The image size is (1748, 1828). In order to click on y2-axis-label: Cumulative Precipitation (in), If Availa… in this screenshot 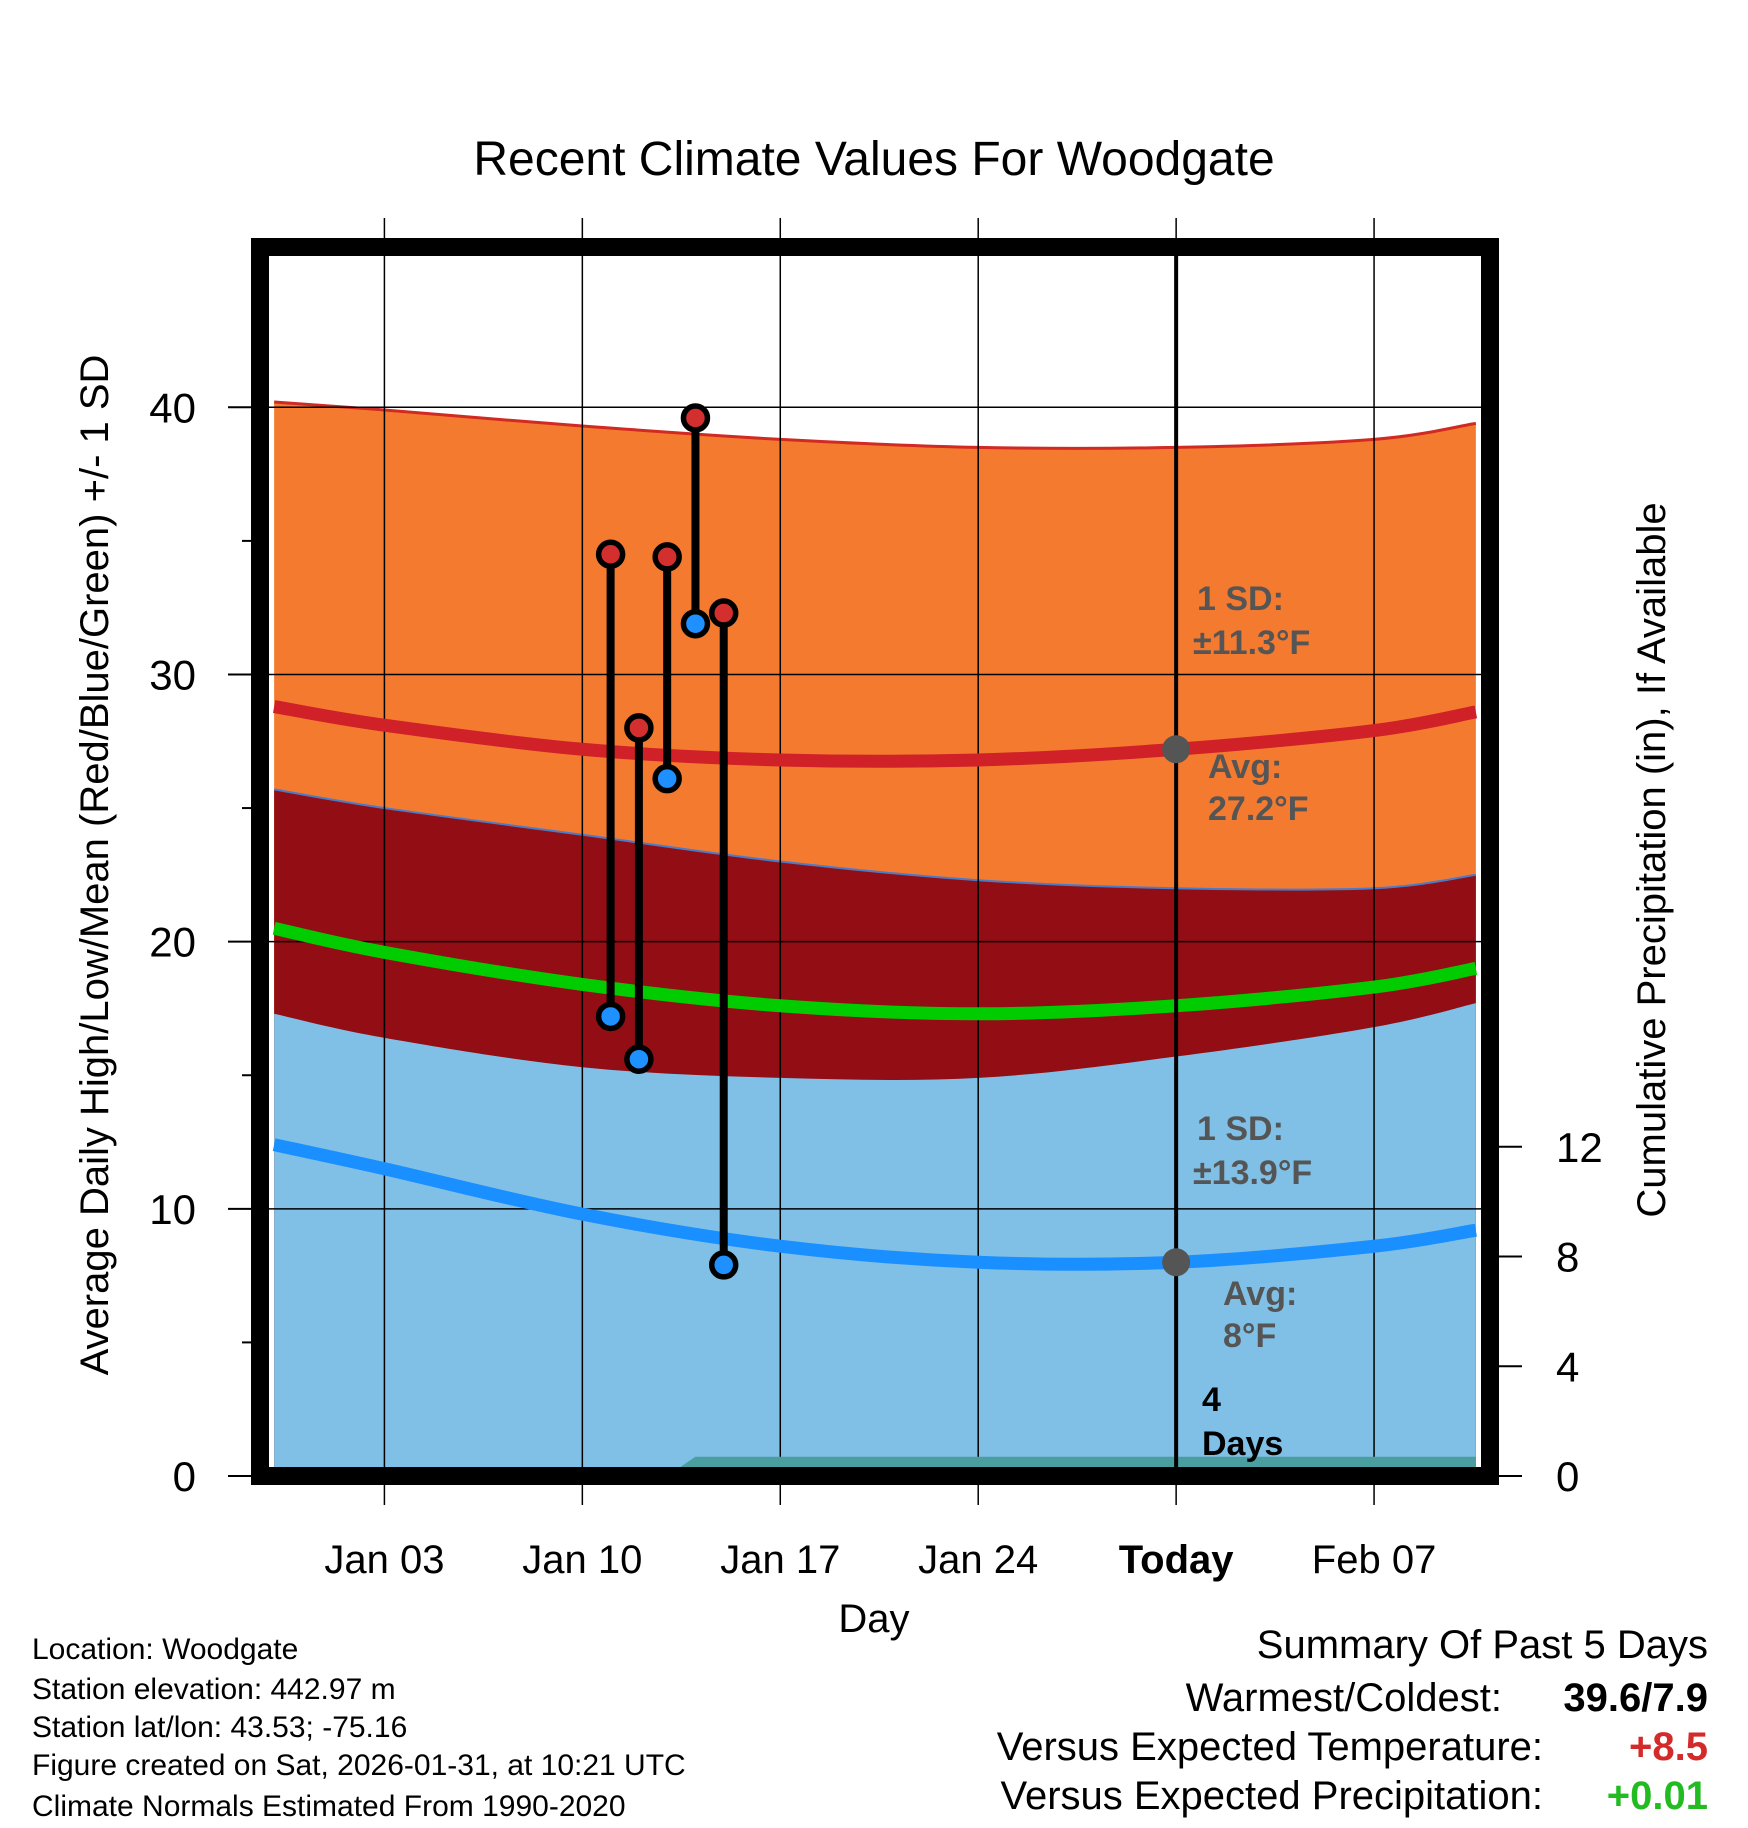, I will do `click(1652, 859)`.